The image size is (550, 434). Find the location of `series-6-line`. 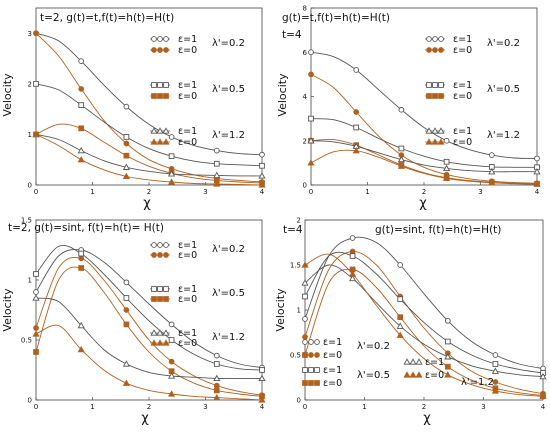

series-6-line is located at coordinates (424, 325).